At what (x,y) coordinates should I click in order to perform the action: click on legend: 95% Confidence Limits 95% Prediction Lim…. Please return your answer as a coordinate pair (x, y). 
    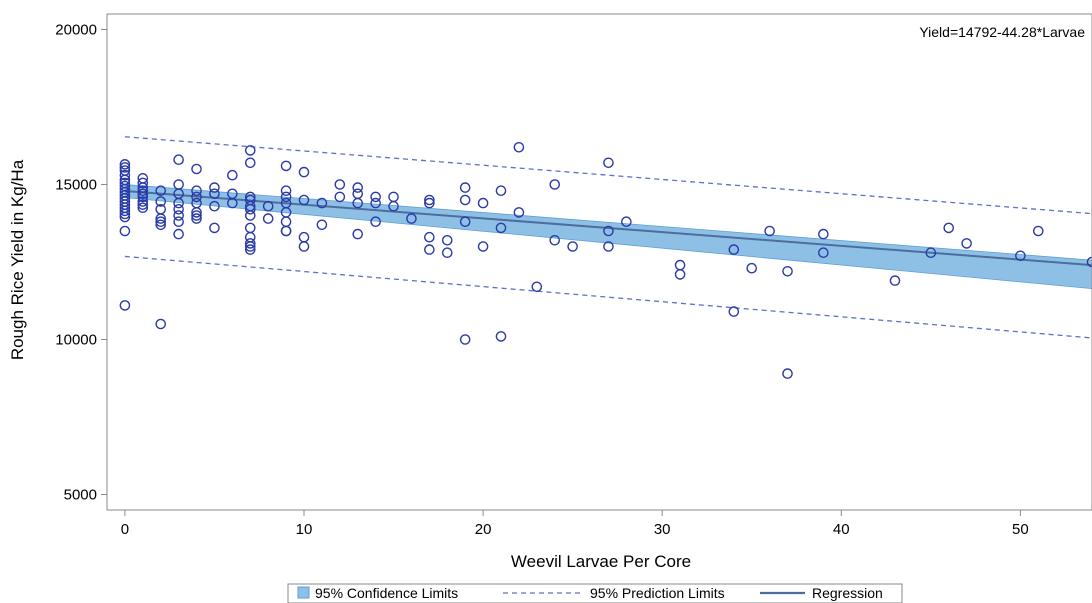
    Looking at the image, I should click on (595, 593).